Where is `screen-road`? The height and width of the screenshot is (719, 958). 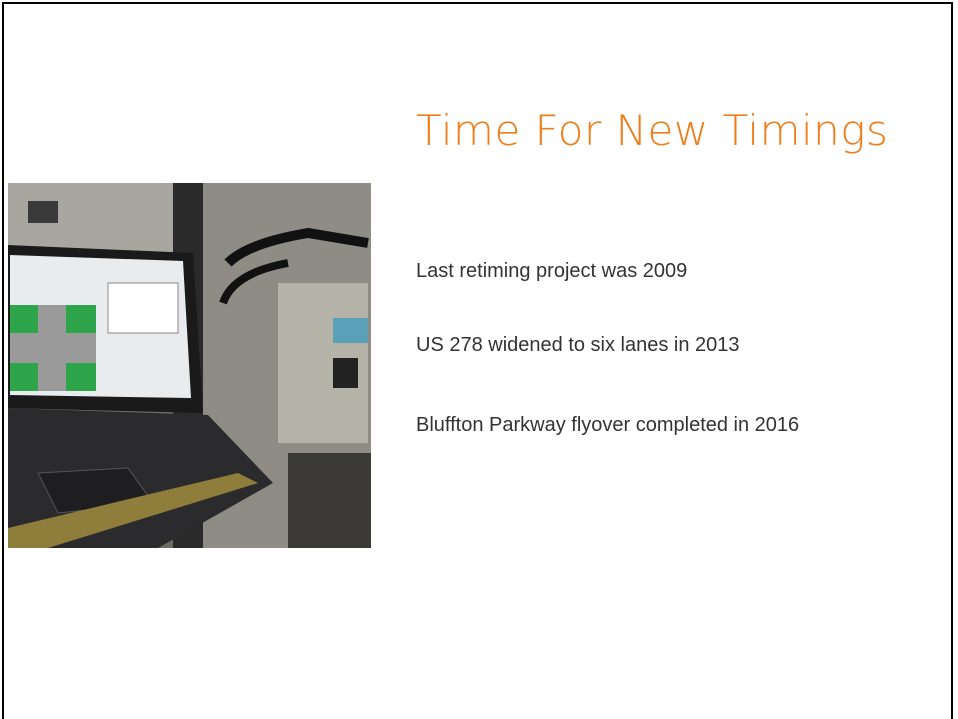
screen-road is located at coordinates (53, 348).